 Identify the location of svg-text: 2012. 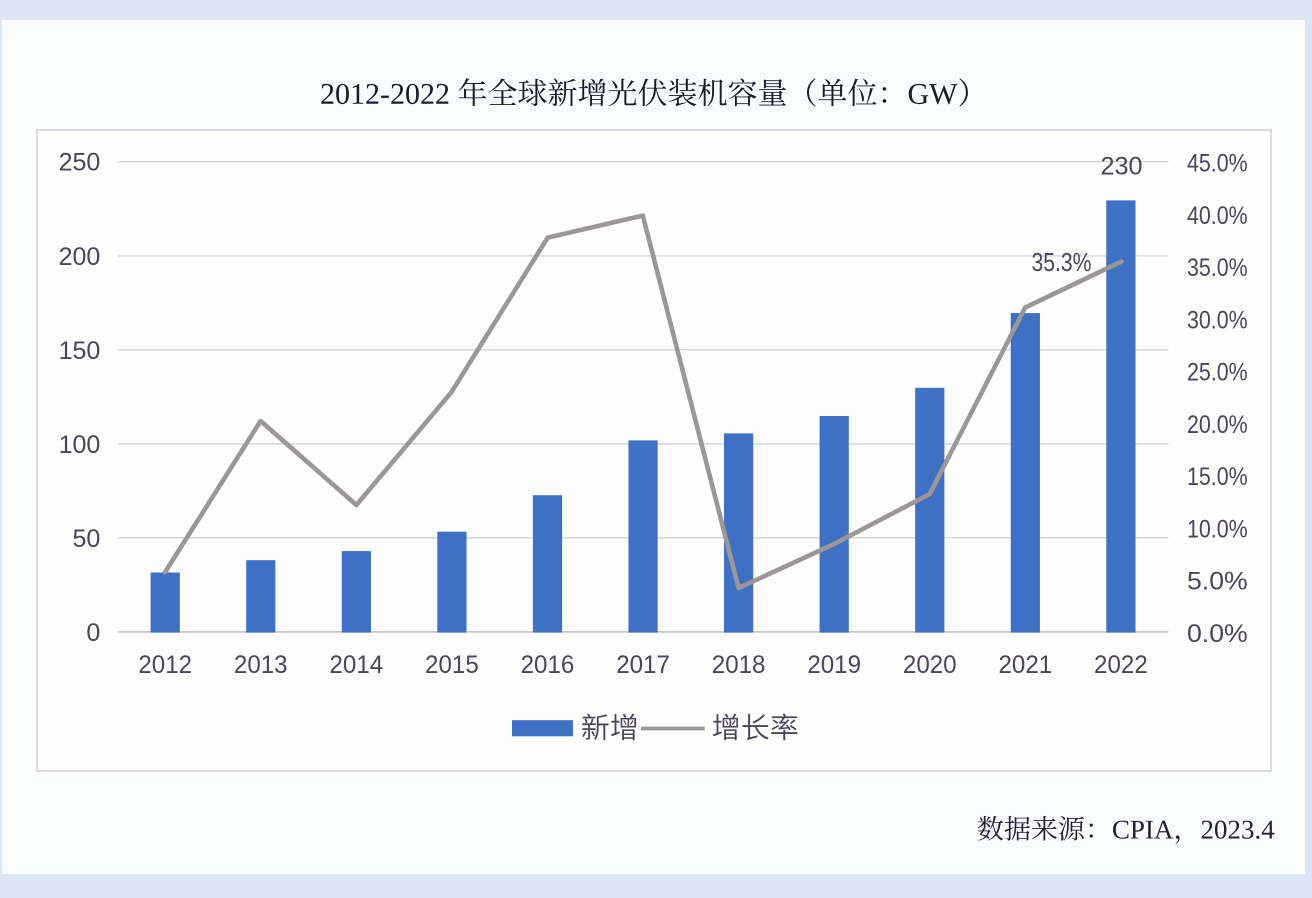
(165, 665).